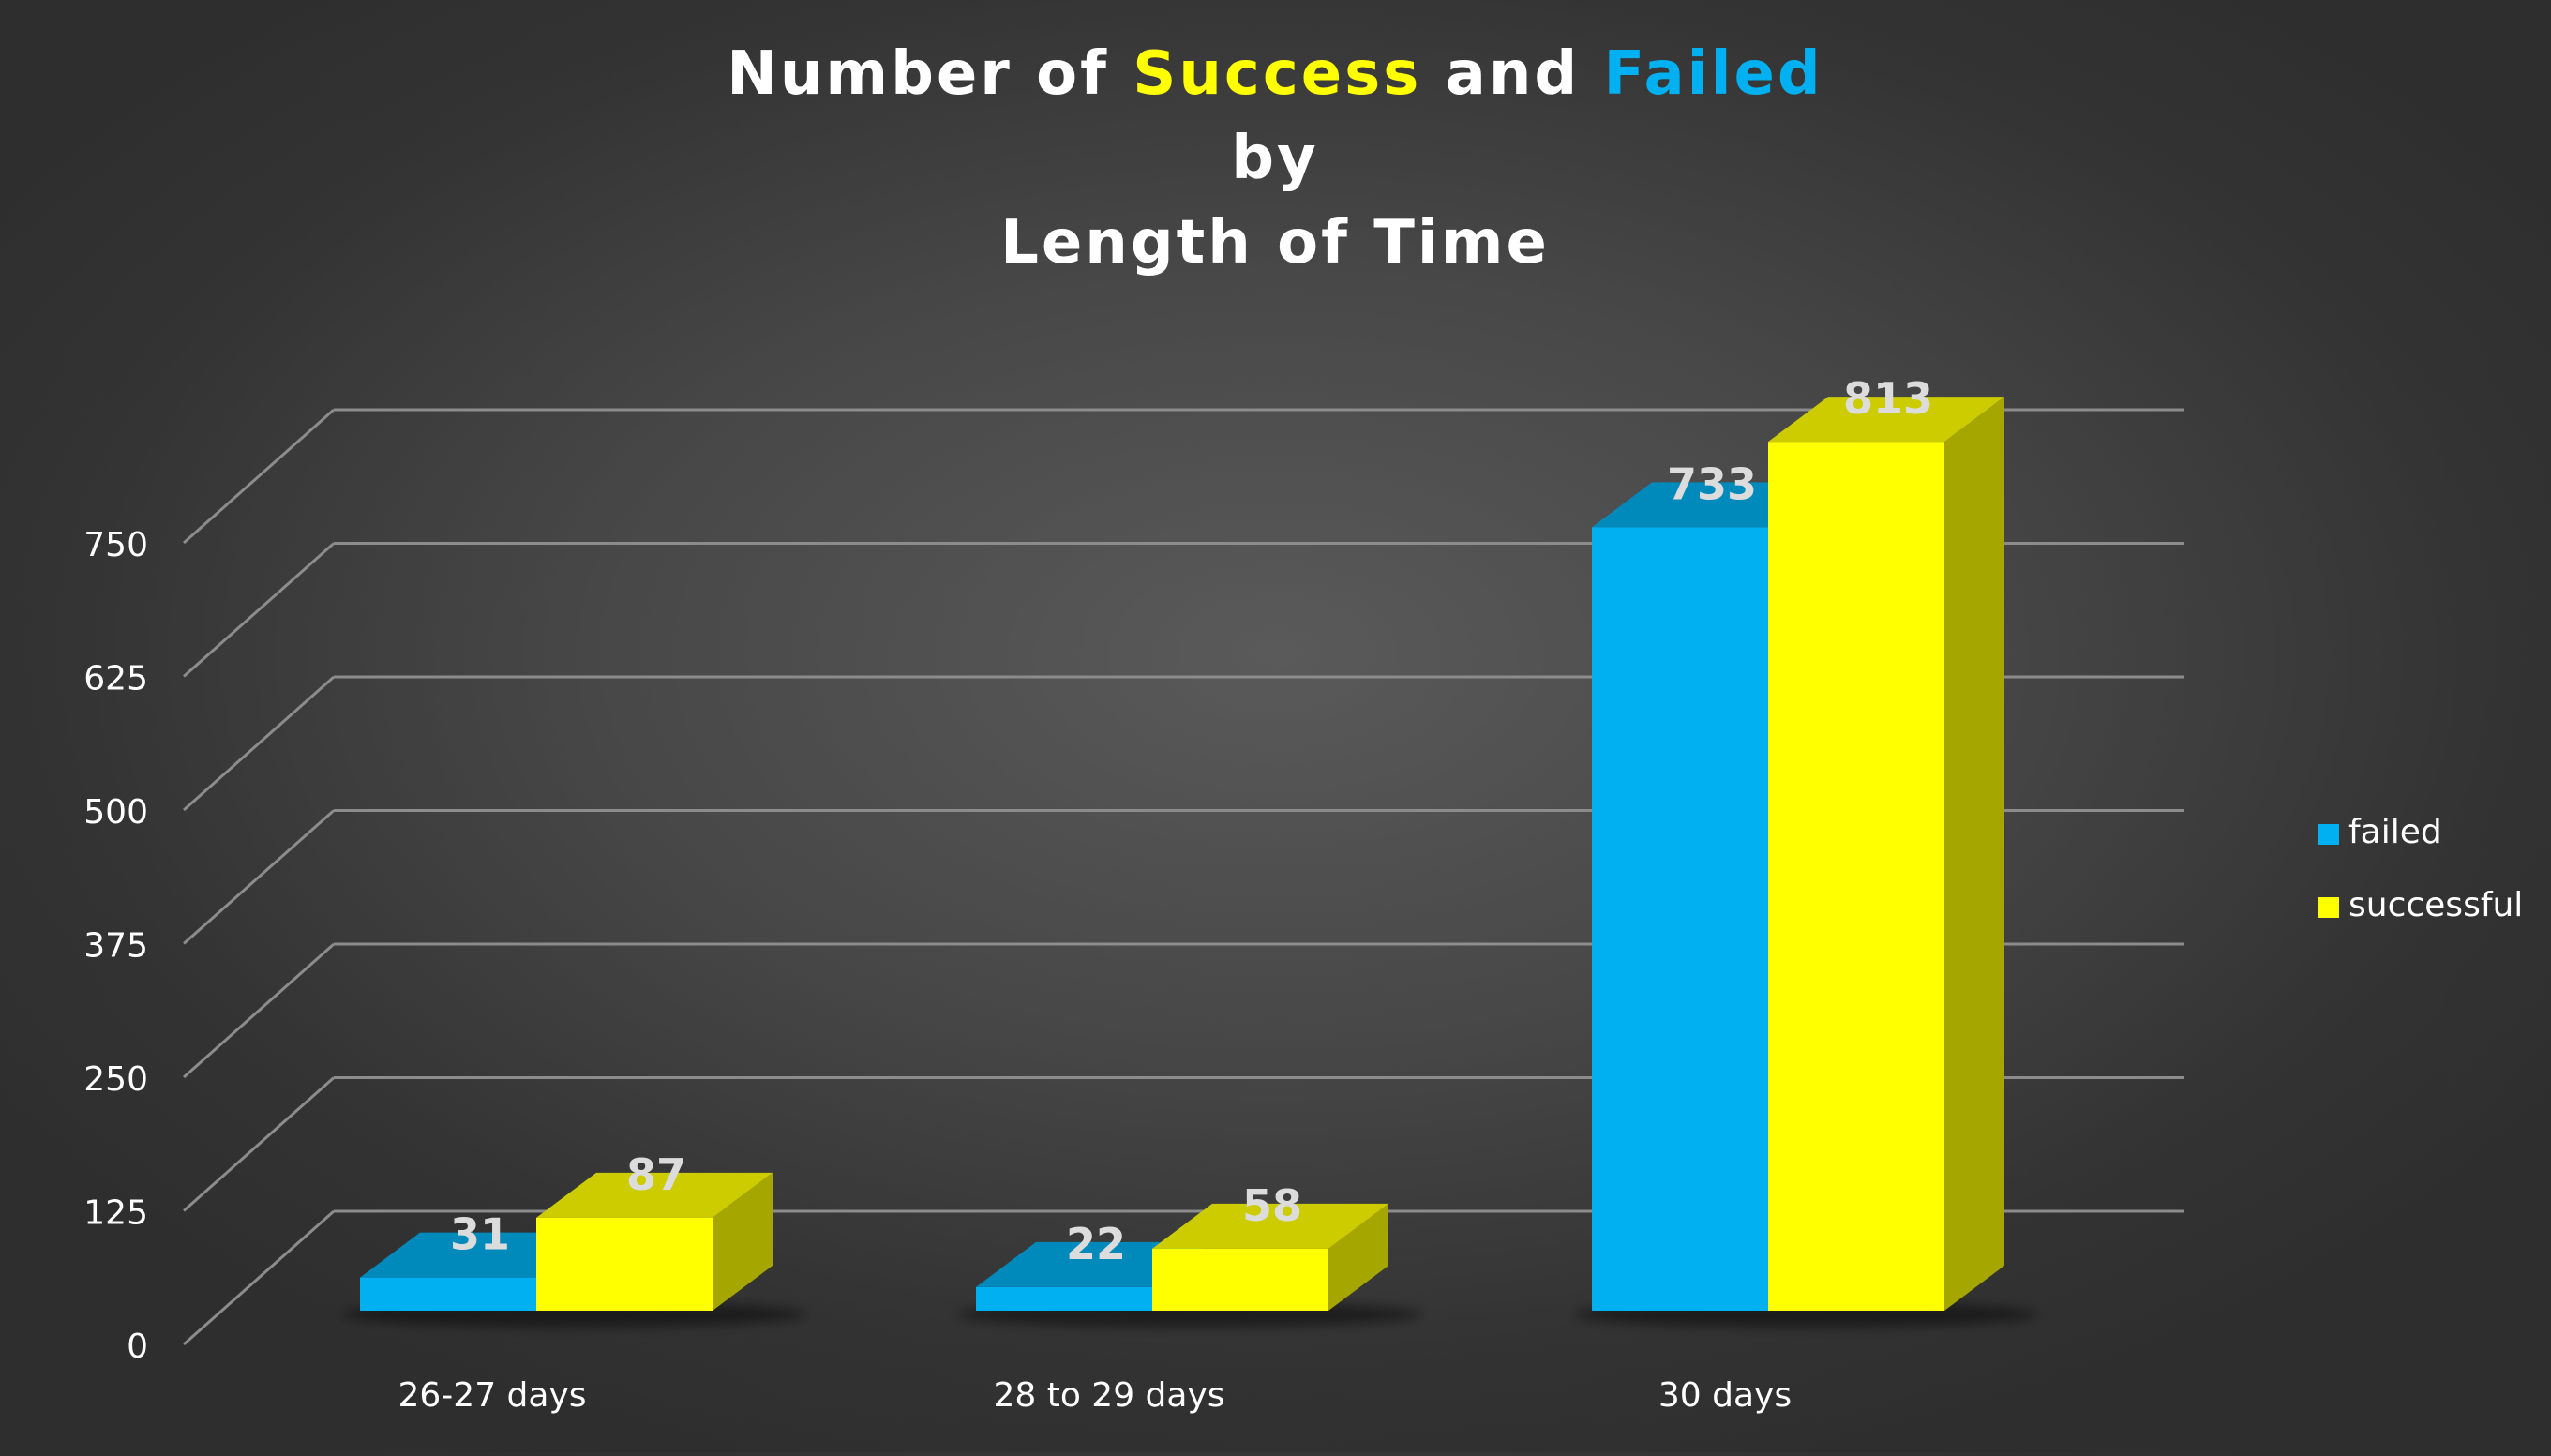 This screenshot has height=1456, width=2551. I want to click on legend: failed successful, so click(2420, 868).